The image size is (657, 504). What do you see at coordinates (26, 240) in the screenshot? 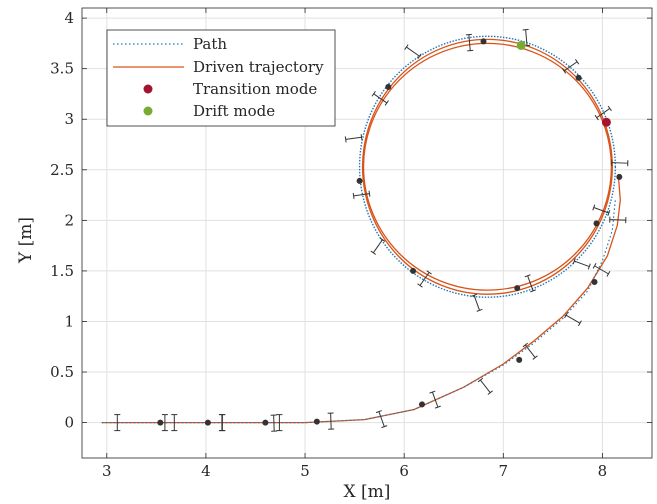
I see `y-axis-label: Y [m]` at bounding box center [26, 240].